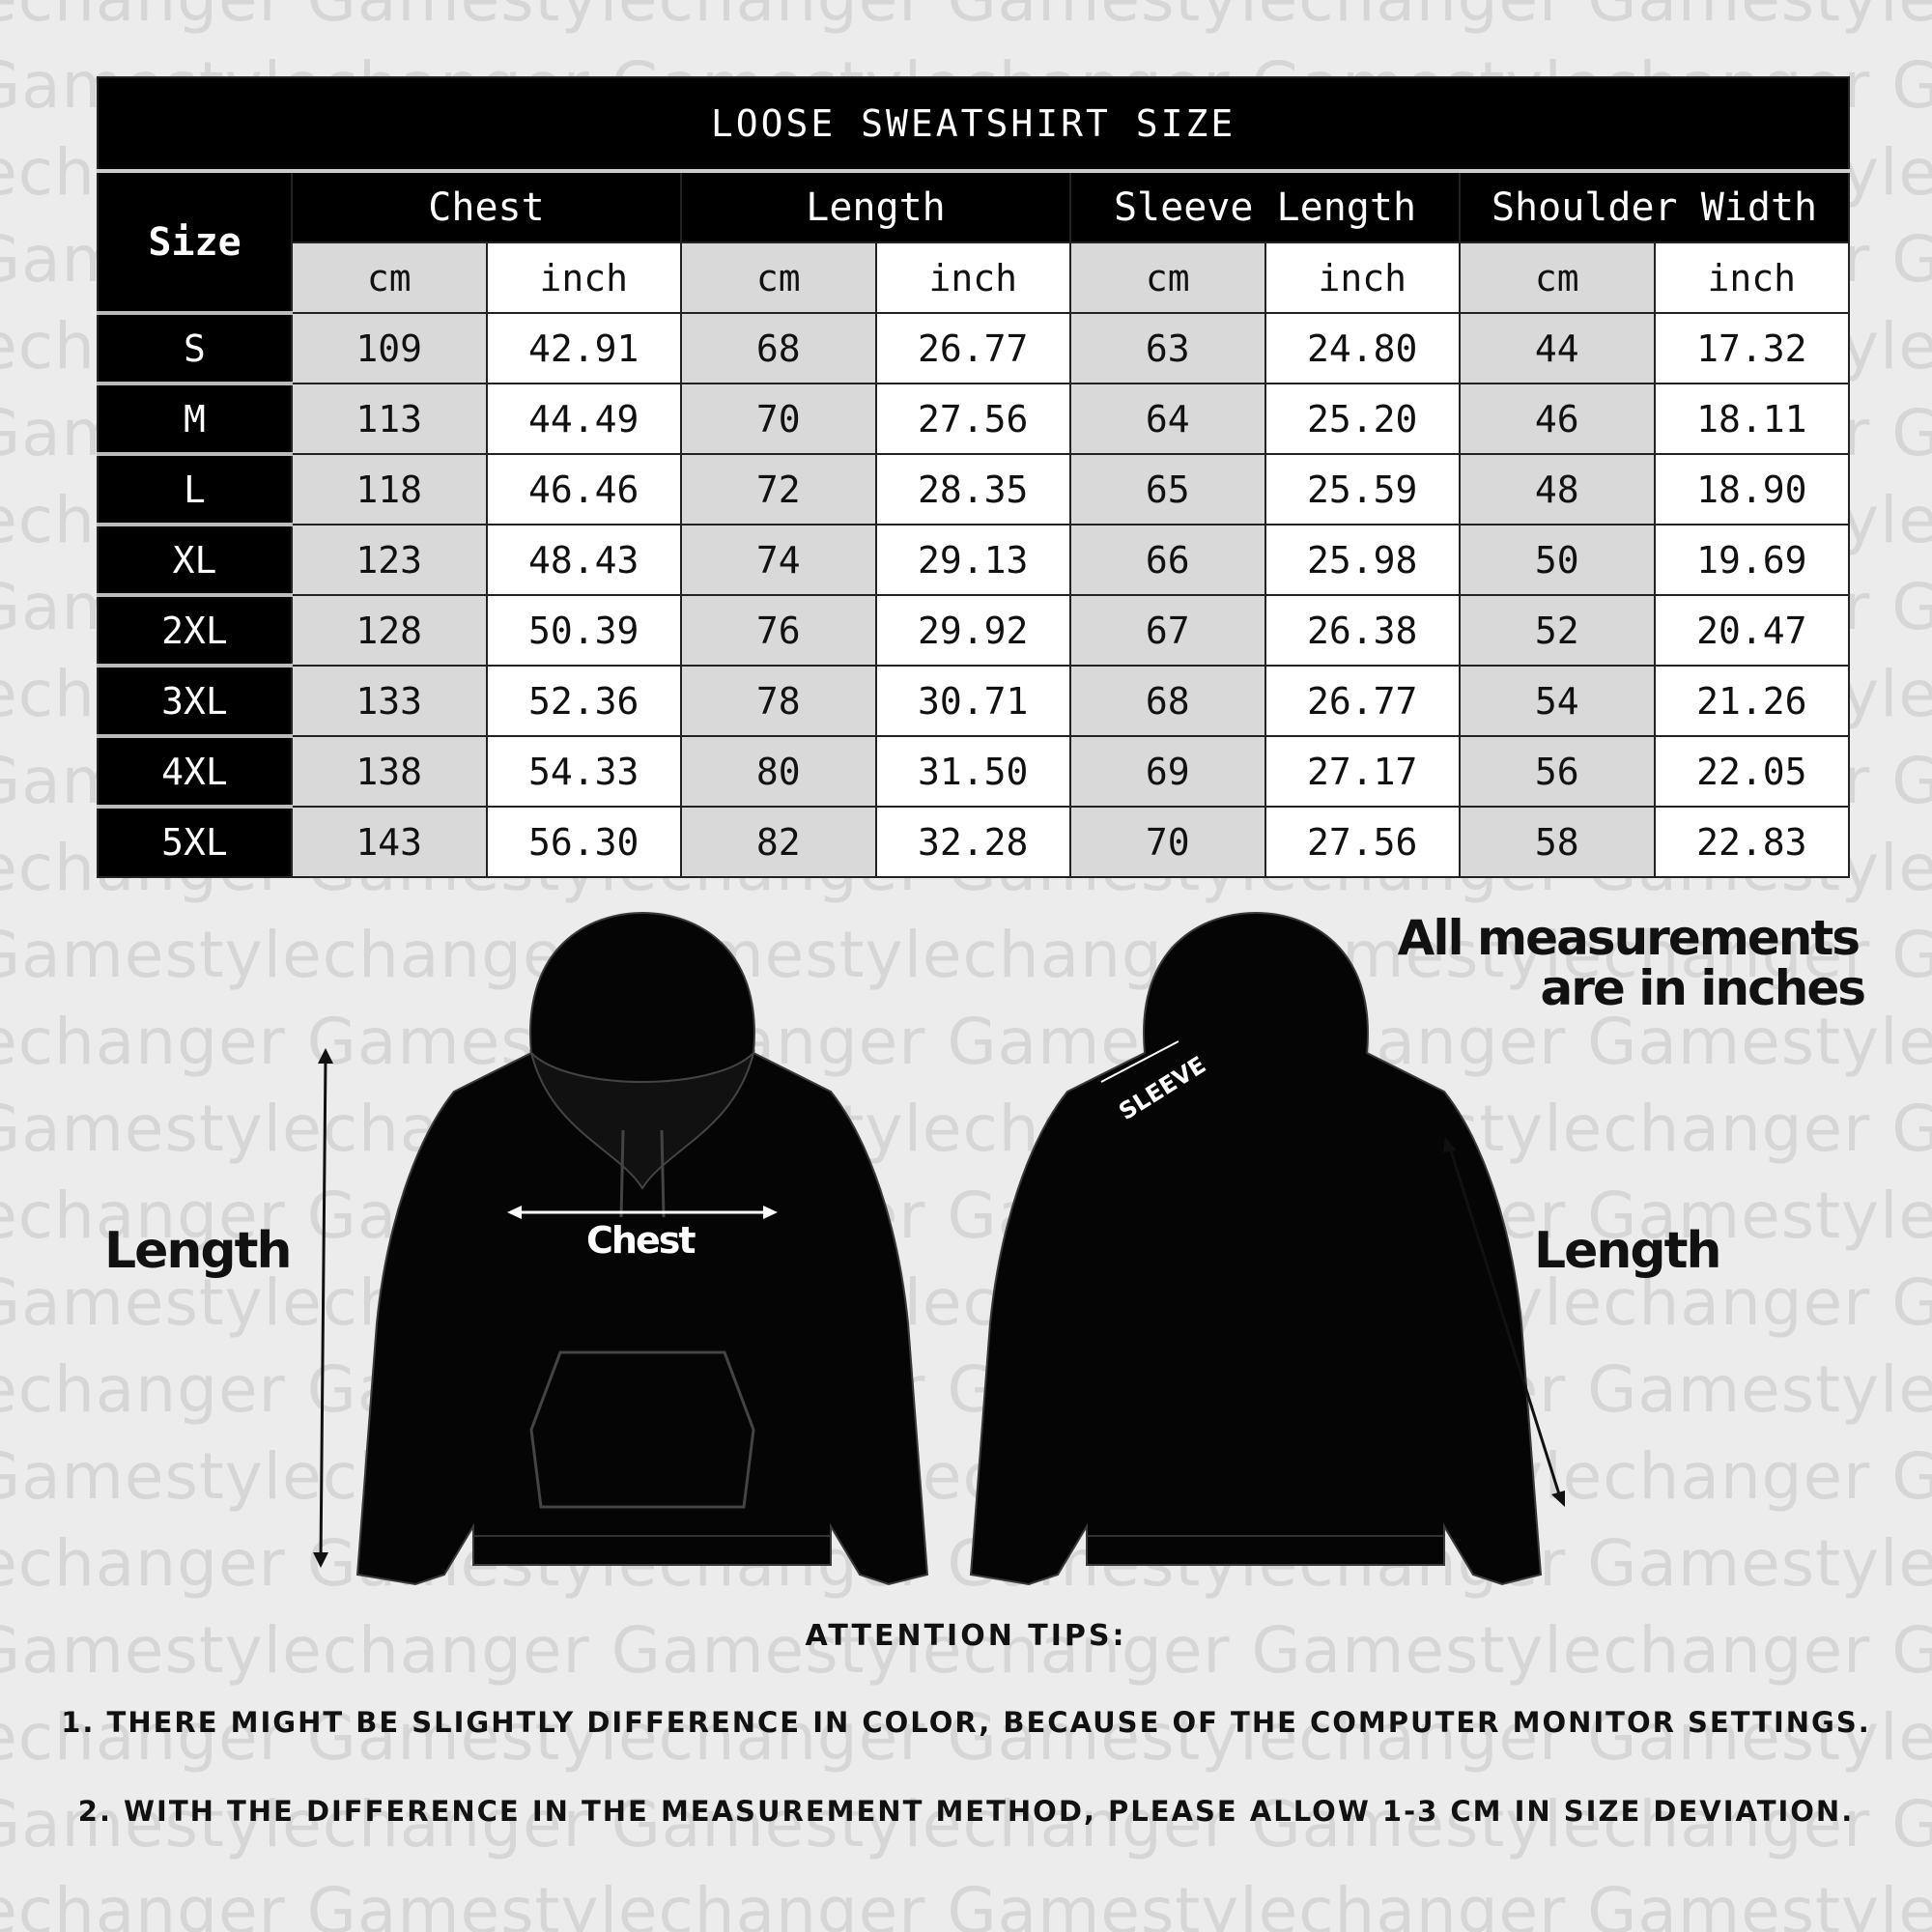 This screenshot has width=1932, height=1932. Describe the element at coordinates (583, 630) in the screenshot. I see `value-cell: 50.39` at that location.